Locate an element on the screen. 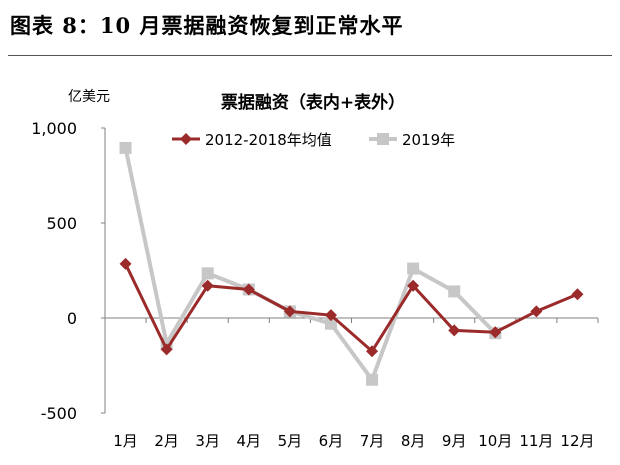 The image size is (620, 465). unit-label: 亿美元 is located at coordinates (89, 97).